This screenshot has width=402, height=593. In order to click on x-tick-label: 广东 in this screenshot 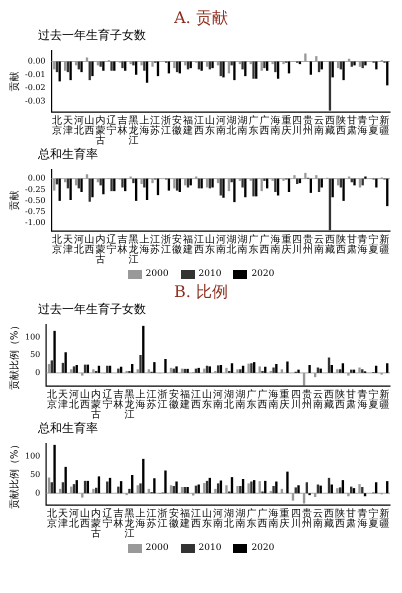, I will do `click(253, 245)`.